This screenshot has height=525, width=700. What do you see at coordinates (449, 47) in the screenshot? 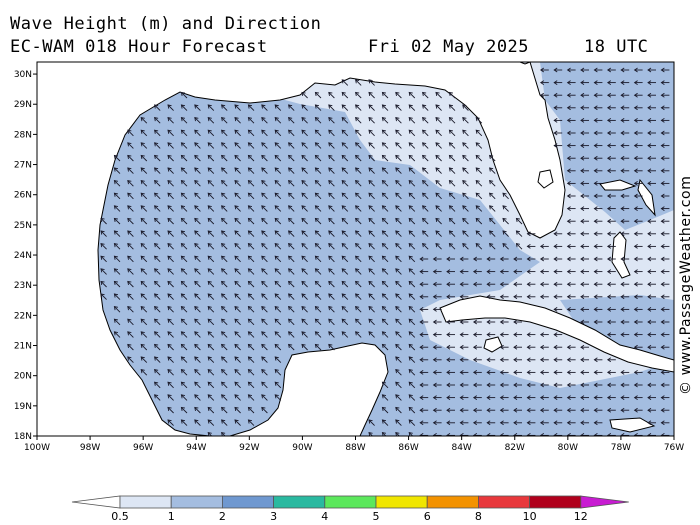
I see `forecast-date: Fri 02 May 2025` at bounding box center [449, 47].